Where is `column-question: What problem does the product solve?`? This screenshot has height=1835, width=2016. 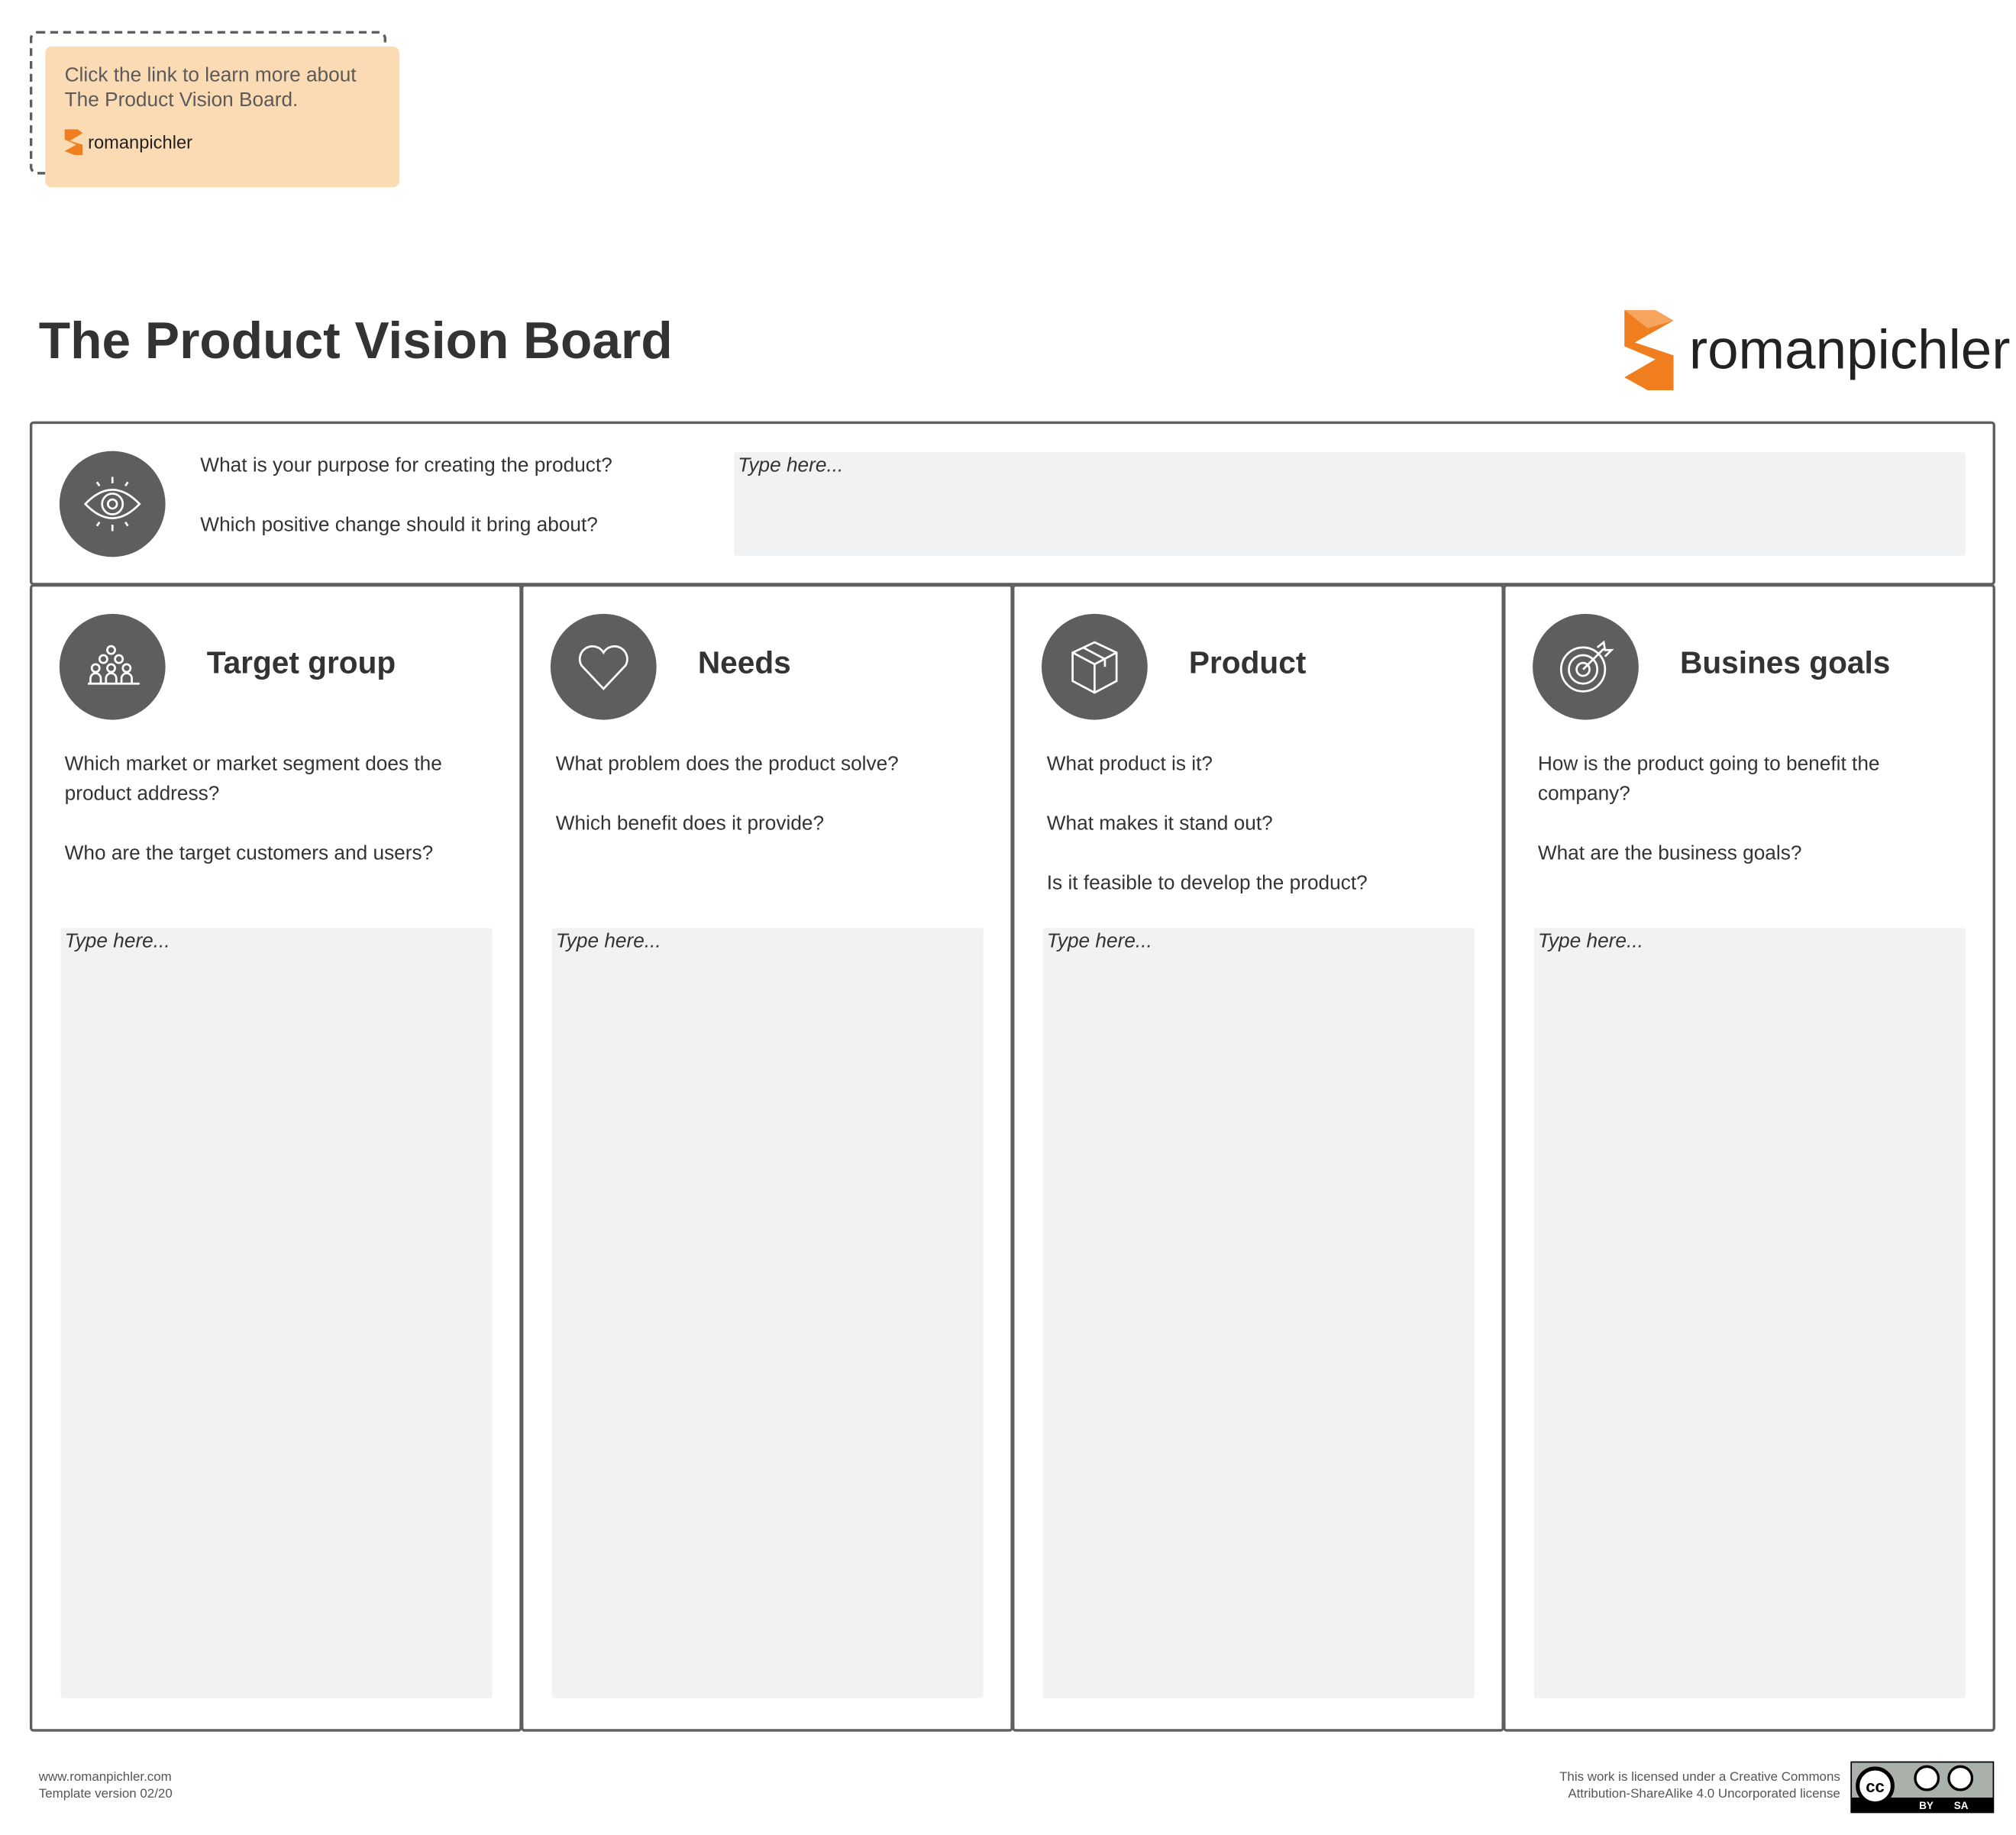
column-question: What problem does the product solve? is located at coordinates (727, 764).